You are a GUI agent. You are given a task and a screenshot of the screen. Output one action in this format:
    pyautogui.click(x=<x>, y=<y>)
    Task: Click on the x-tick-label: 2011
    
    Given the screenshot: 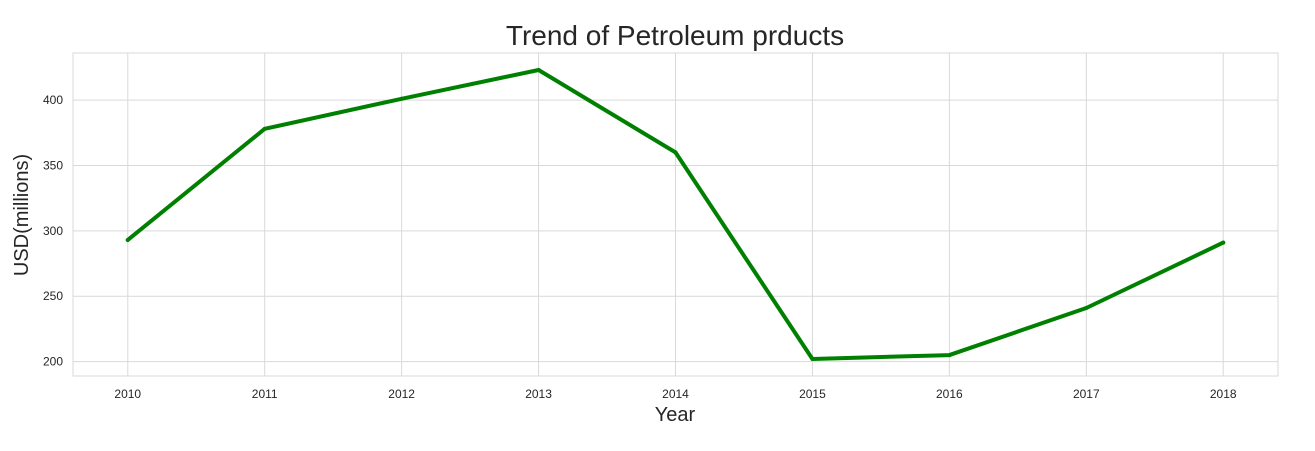 What is the action you would take?
    pyautogui.click(x=265, y=394)
    